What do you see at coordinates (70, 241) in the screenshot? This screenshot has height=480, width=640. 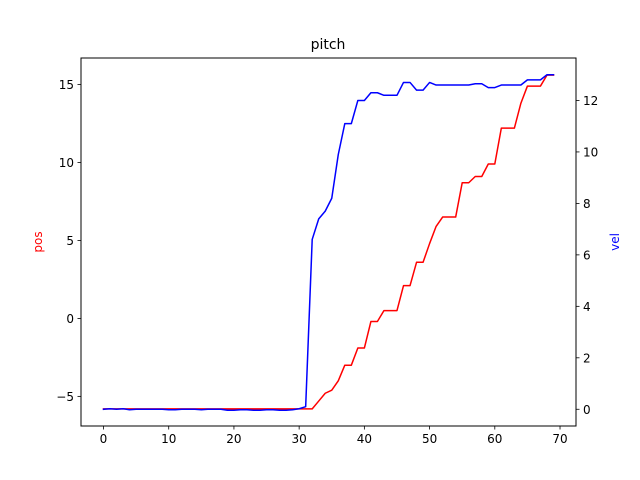 I see `y-left-tick-label: 5` at bounding box center [70, 241].